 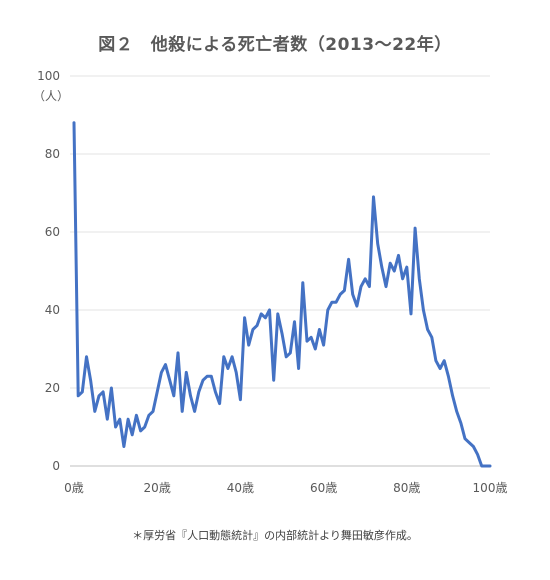 I want to click on x-tick-label: 0歳, so click(x=74, y=488).